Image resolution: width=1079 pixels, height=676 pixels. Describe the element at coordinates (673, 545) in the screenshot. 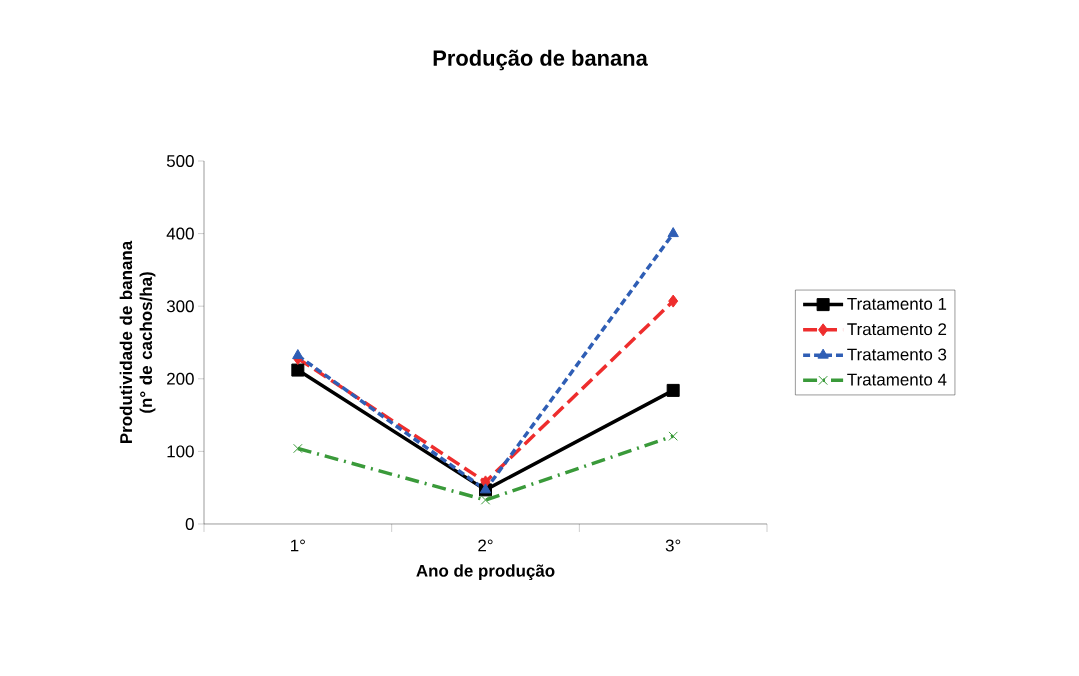

I see `x-tick-label: 3°` at that location.